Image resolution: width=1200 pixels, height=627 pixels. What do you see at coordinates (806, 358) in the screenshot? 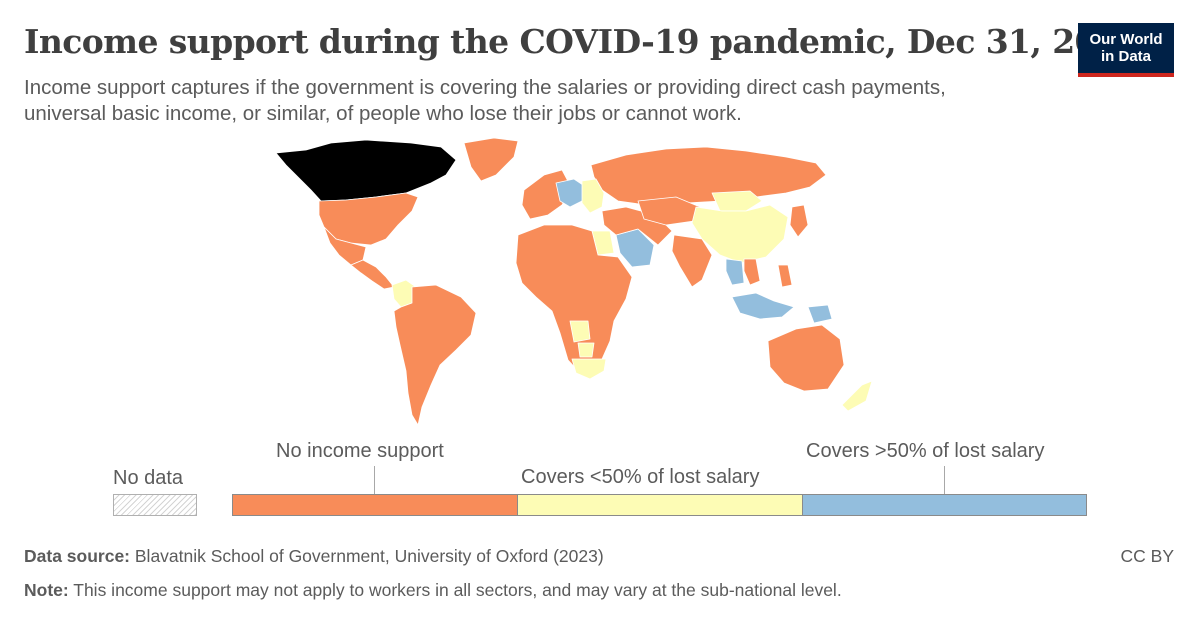
I see `region-australia: Australia` at bounding box center [806, 358].